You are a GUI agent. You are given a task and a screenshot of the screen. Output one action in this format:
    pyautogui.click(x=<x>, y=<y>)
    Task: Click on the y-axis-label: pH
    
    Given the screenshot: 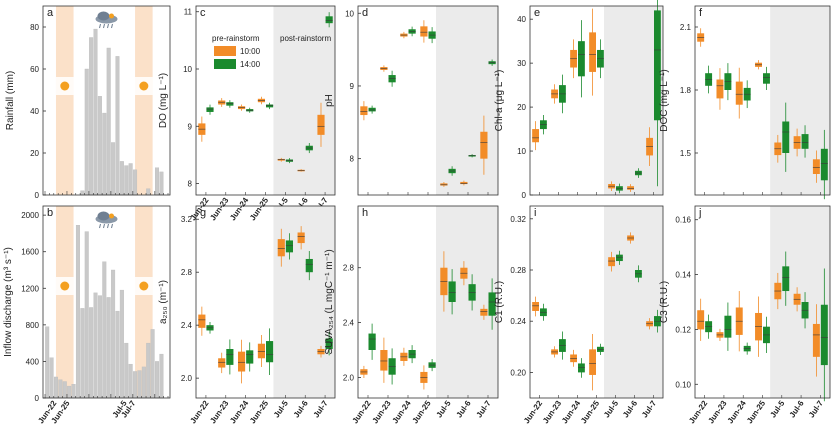 What is the action you would take?
    pyautogui.click(x=329, y=100)
    